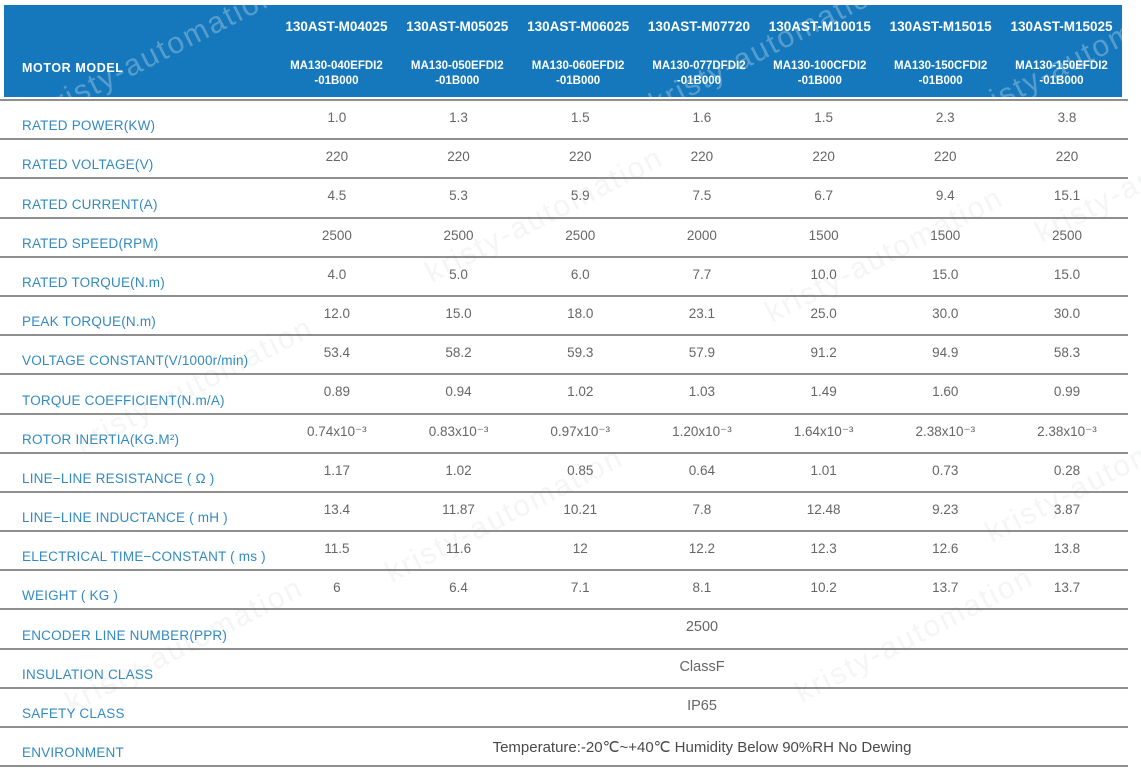 Image resolution: width=1141 pixels, height=768 pixels. I want to click on motor-part-number-line1: MA130-060EFDI2, so click(578, 66).